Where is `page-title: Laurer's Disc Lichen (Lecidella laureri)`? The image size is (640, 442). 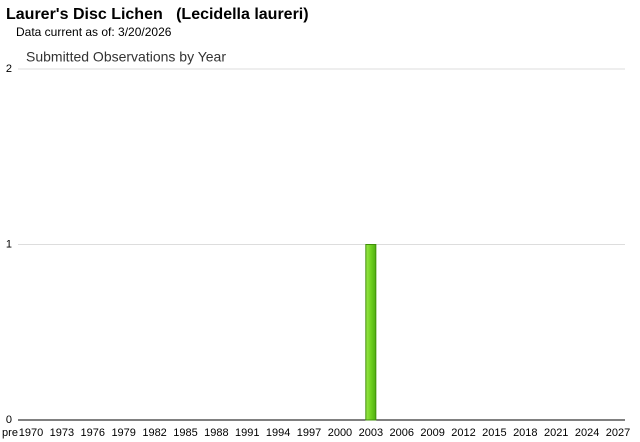
page-title: Laurer's Disc Lichen (Lecidella laureri) is located at coordinates (157, 14).